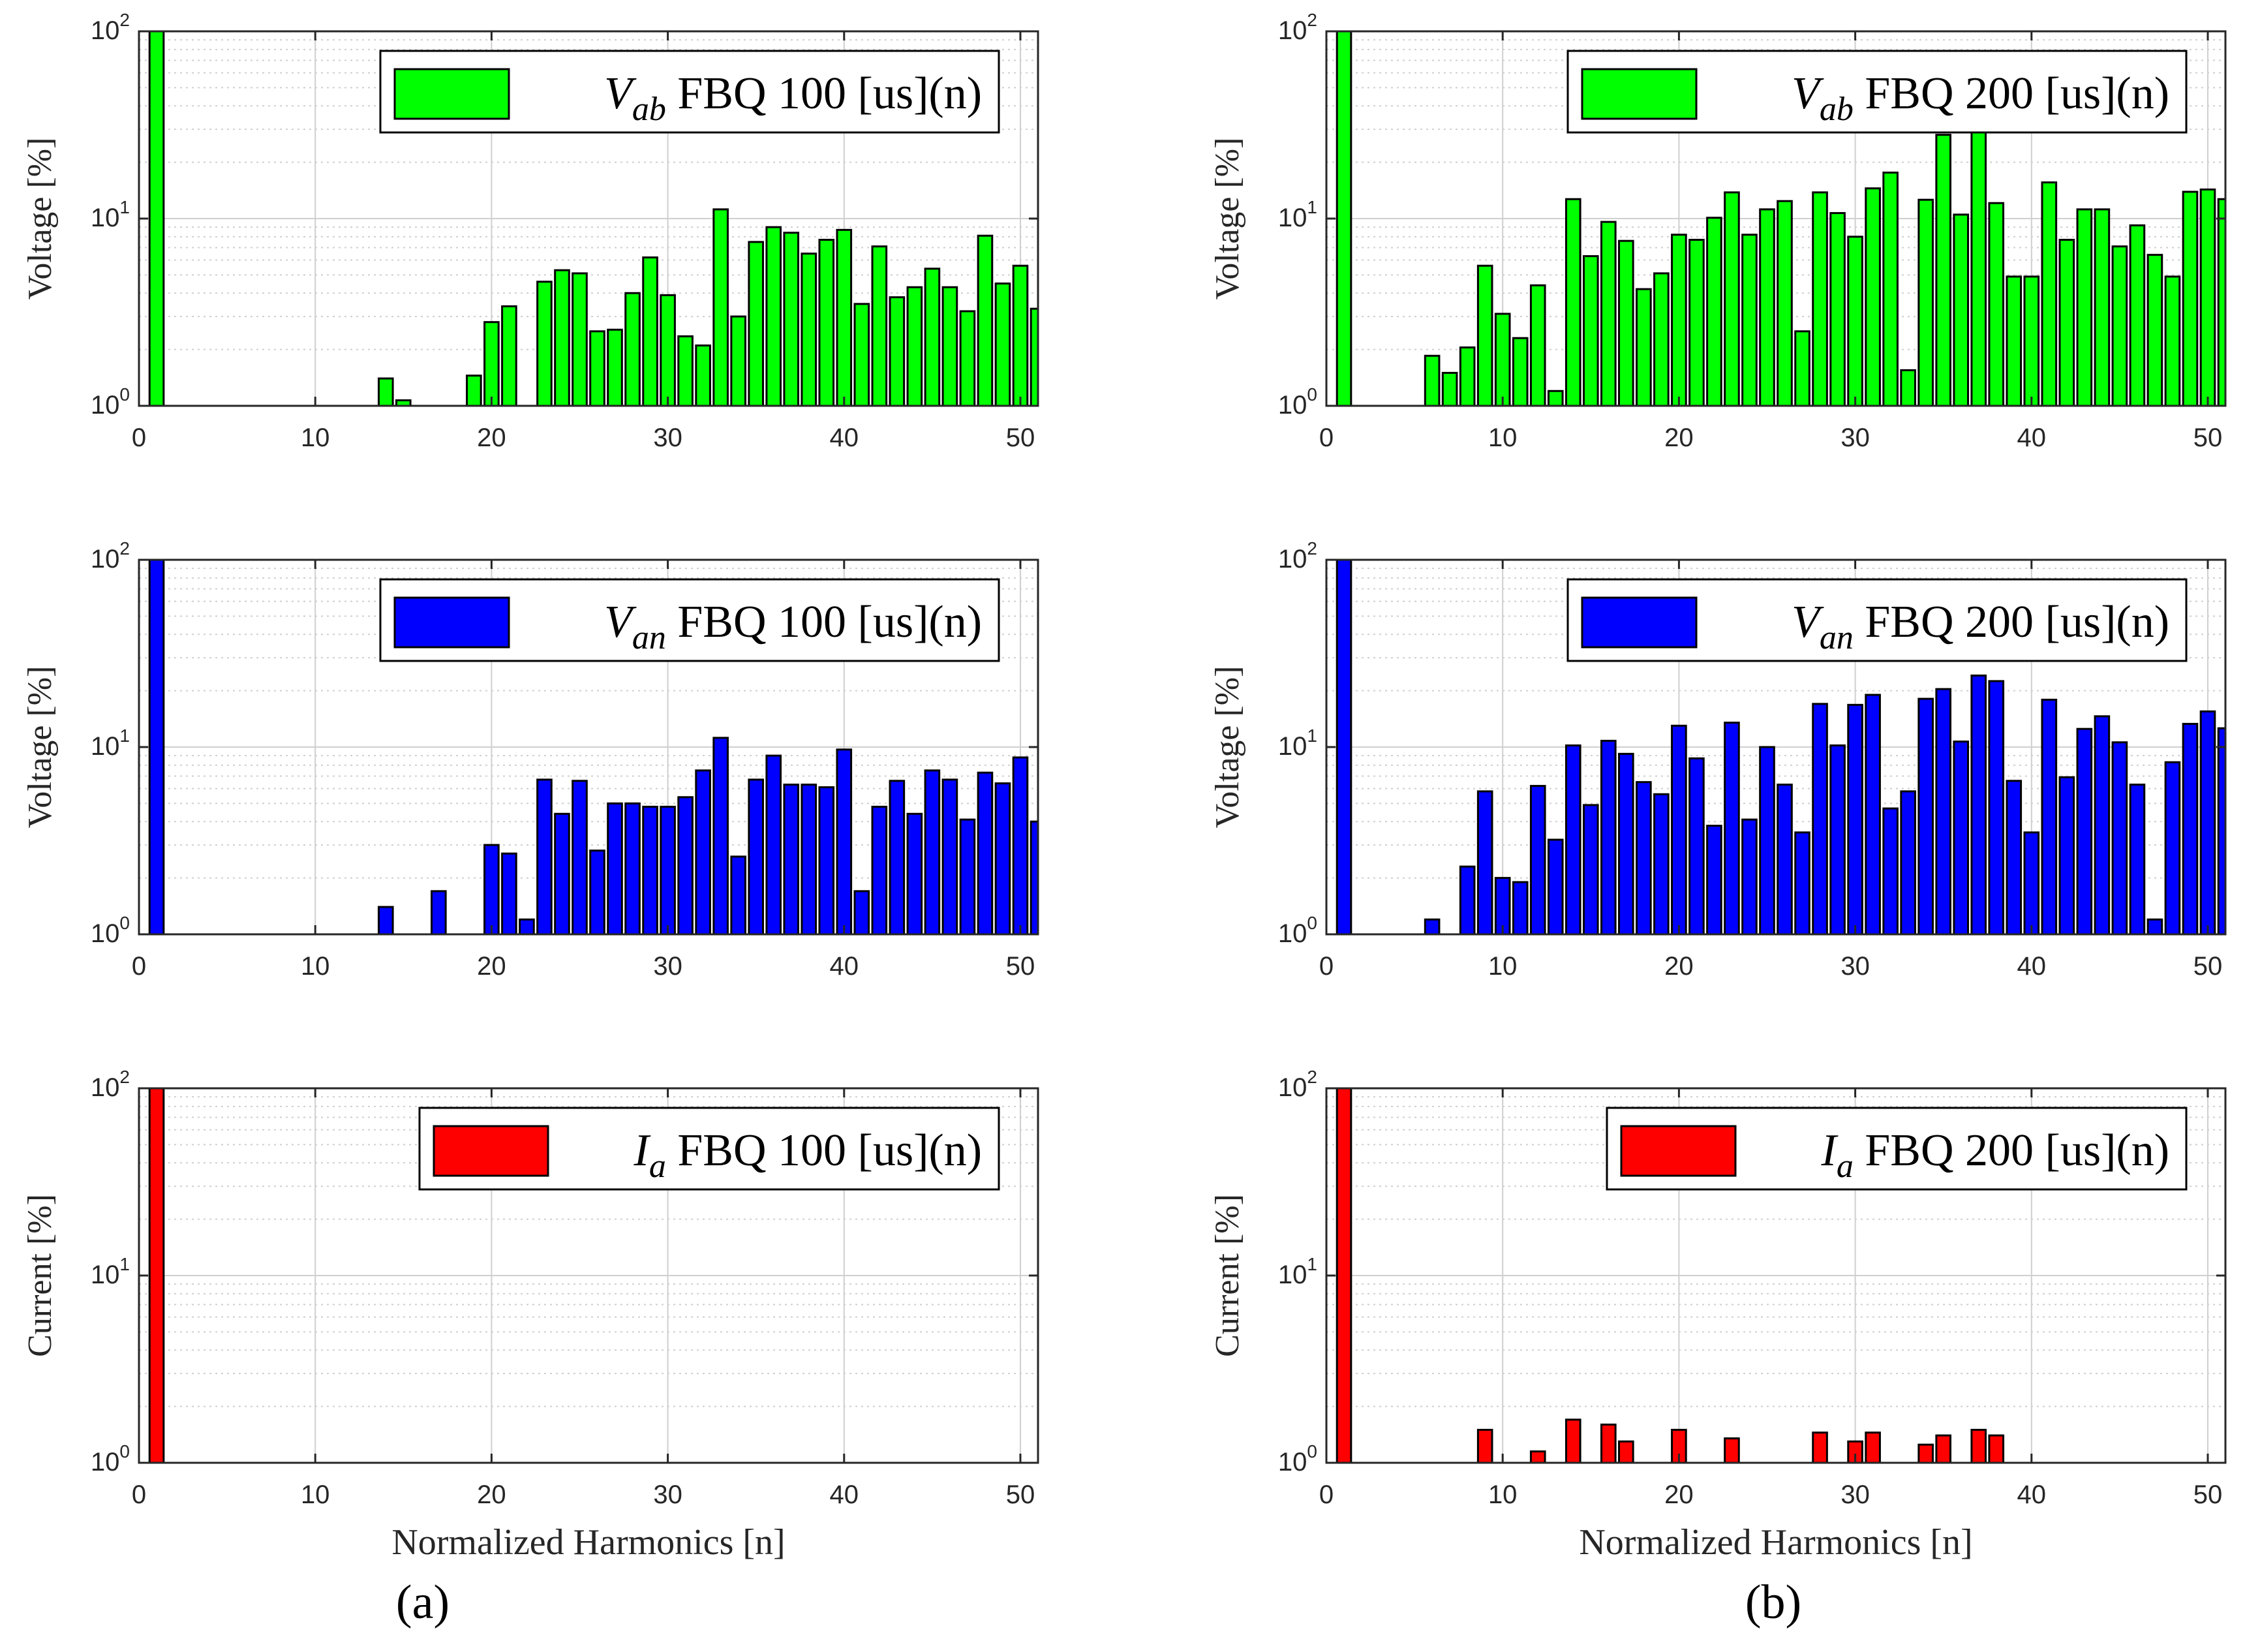  Describe the element at coordinates (1432, 381) in the screenshot. I see `bar-h6` at that location.